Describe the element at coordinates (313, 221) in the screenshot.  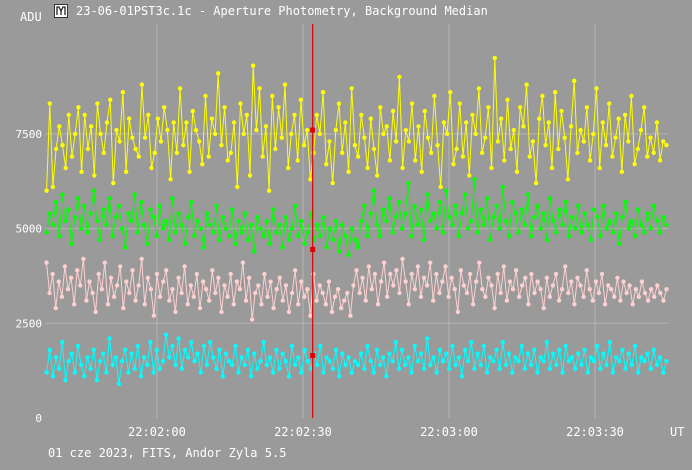
I see `time-cursor` at that location.